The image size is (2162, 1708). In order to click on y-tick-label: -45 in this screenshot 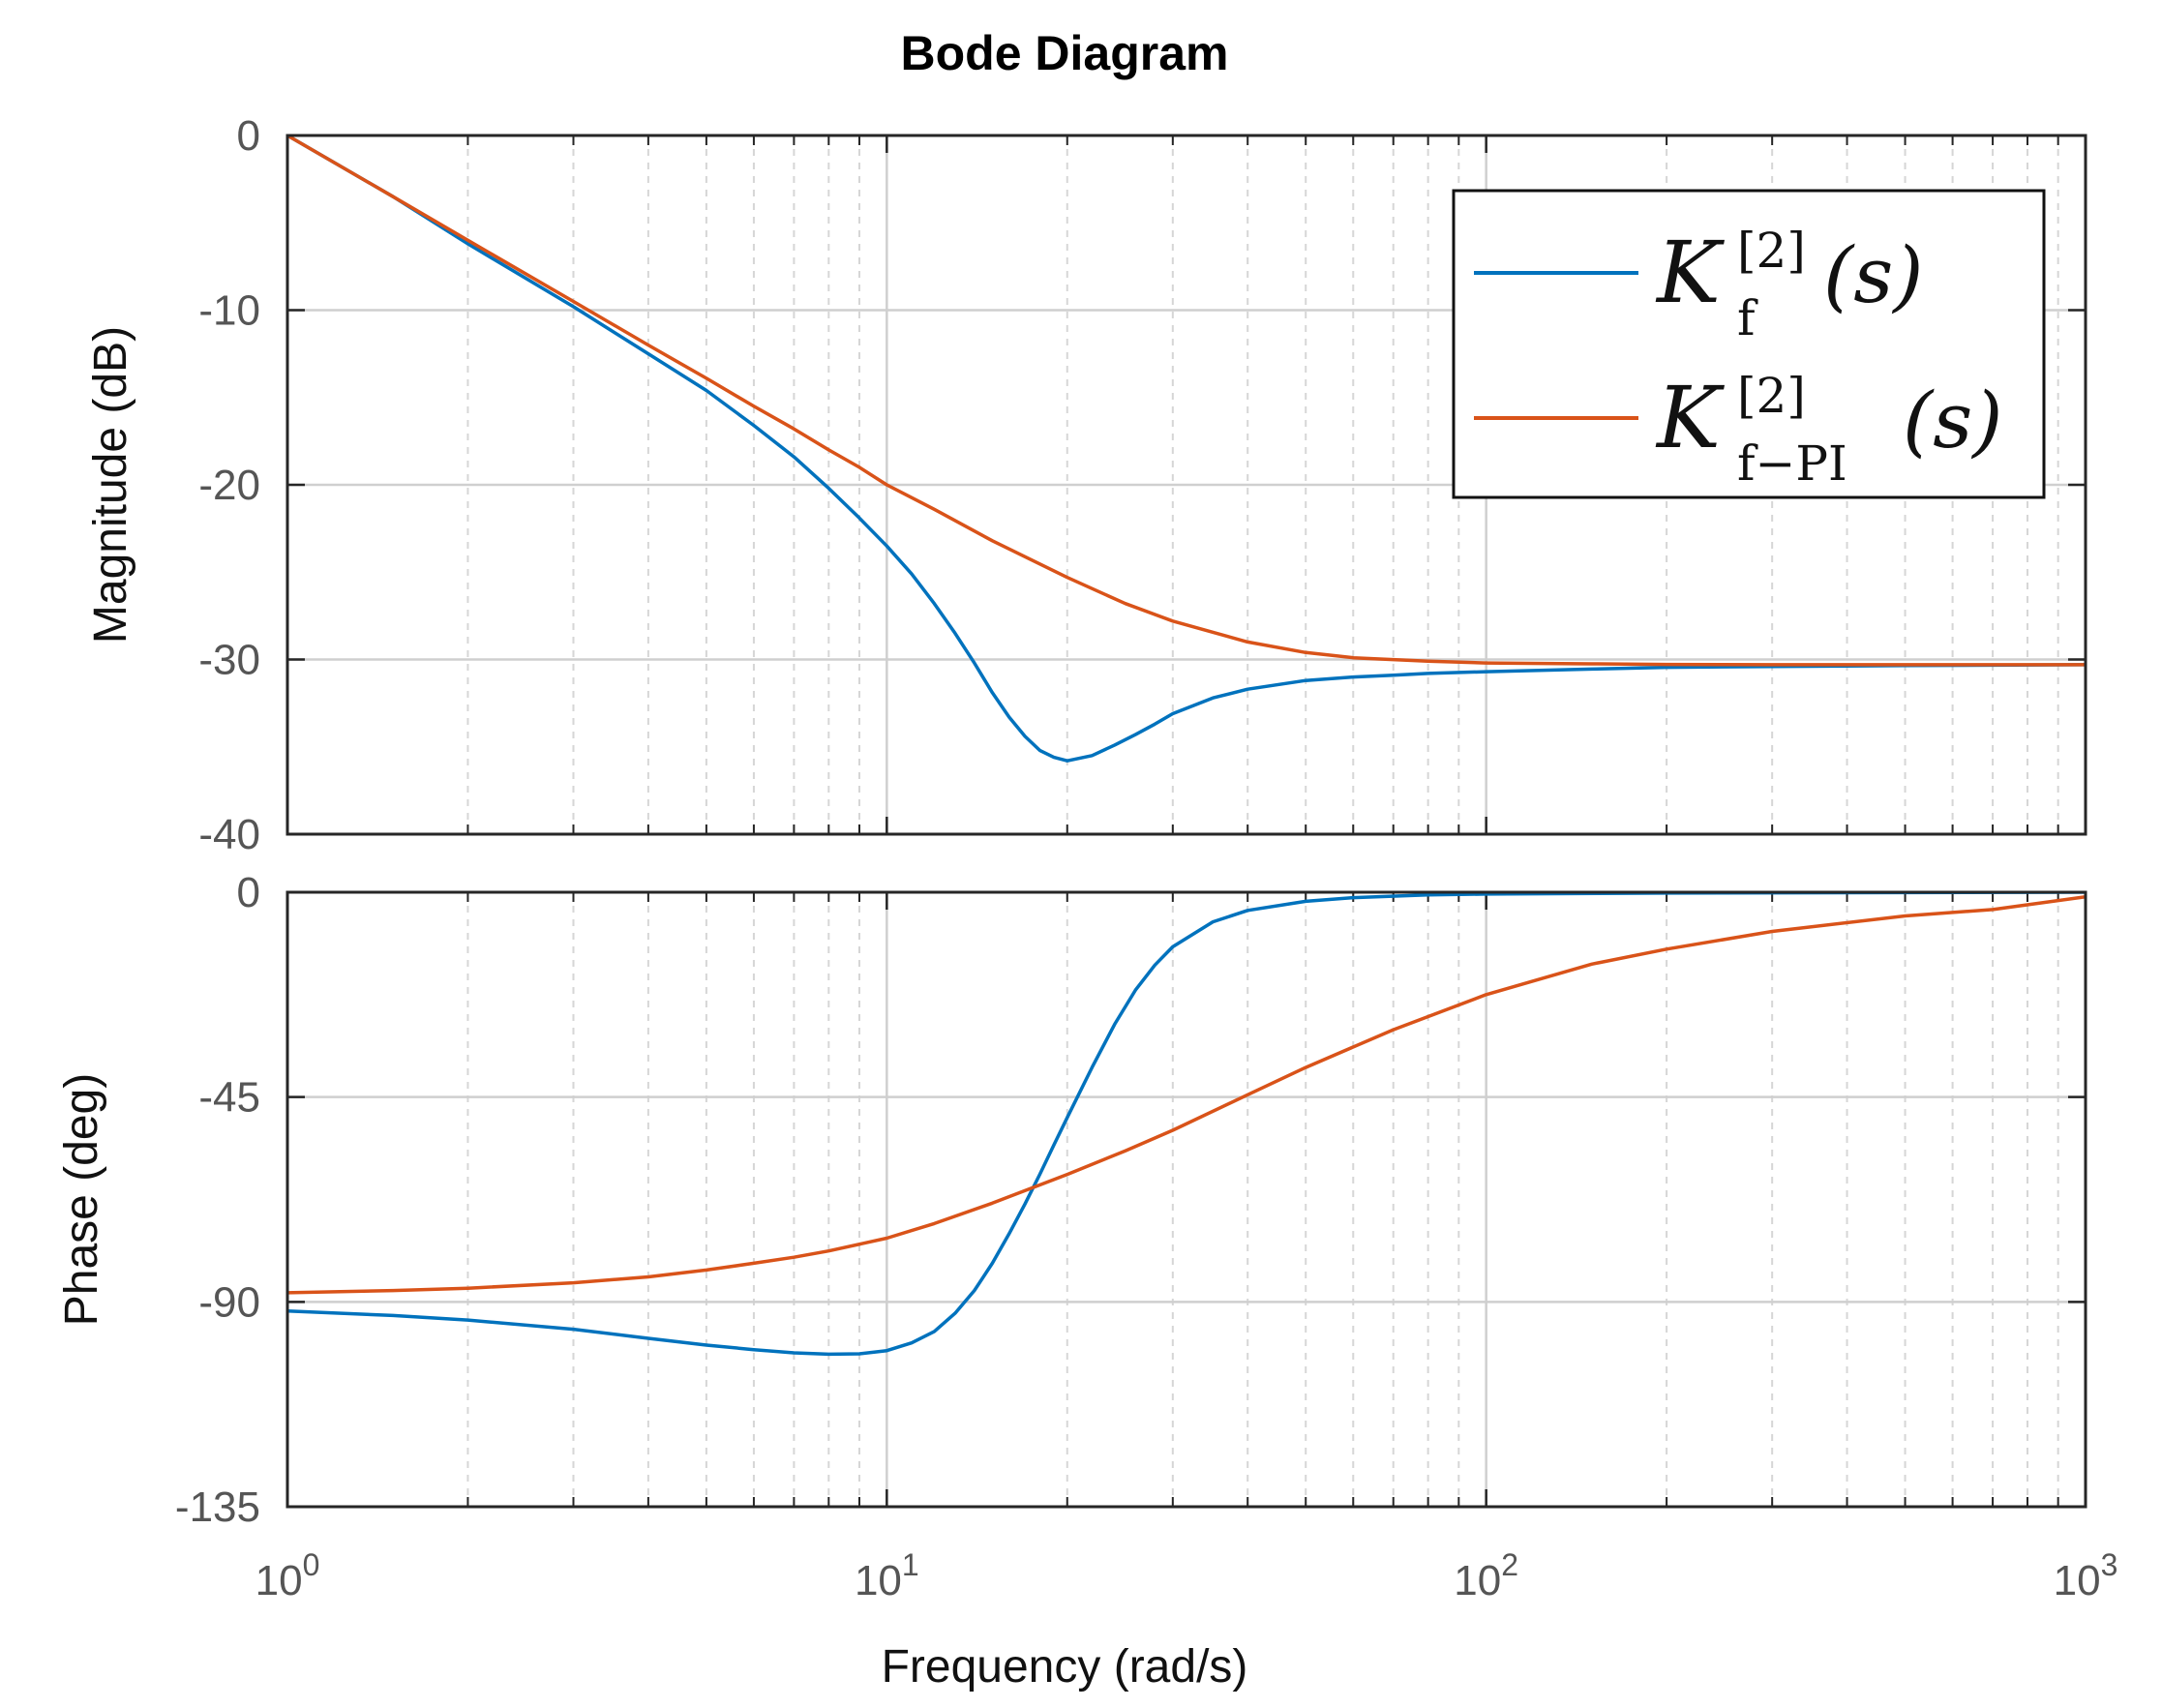, I will do `click(229, 1098)`.